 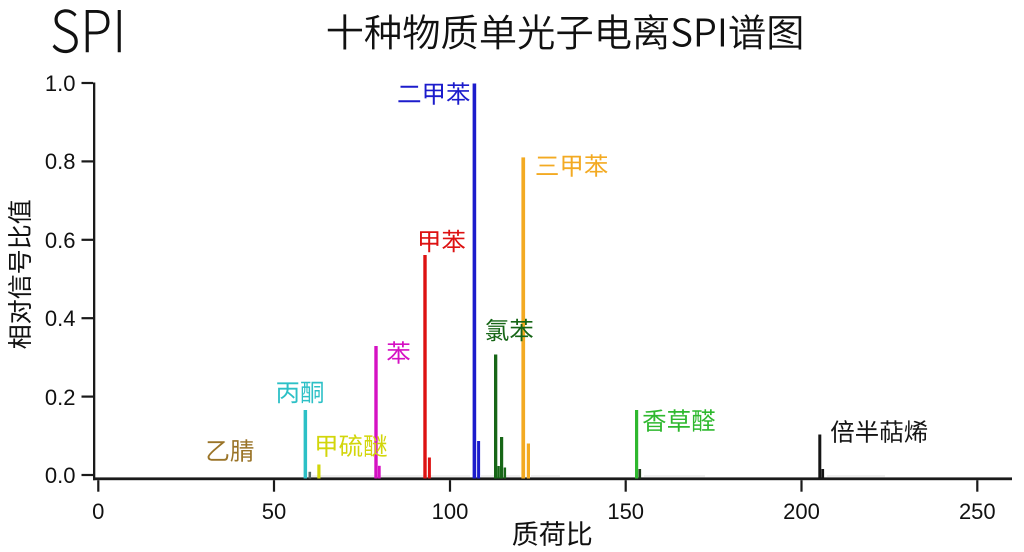 I want to click on svg-text: 0.6, so click(x=60, y=240).